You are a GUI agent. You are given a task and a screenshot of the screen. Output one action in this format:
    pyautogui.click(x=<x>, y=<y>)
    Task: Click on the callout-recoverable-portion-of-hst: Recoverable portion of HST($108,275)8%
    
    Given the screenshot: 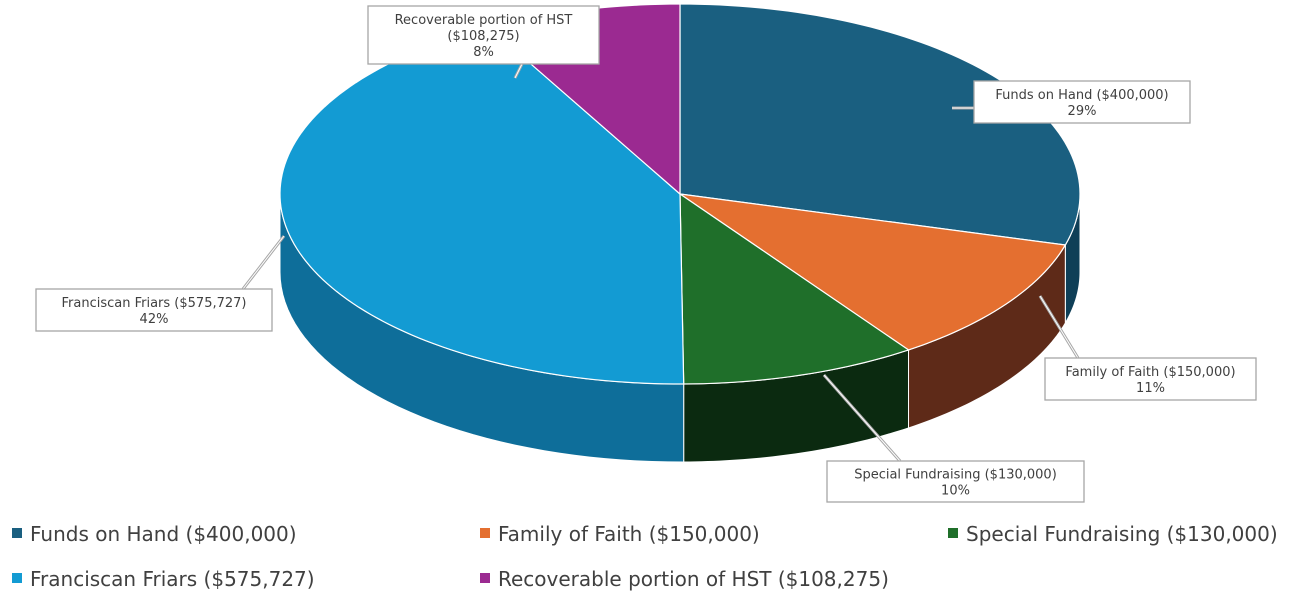 What is the action you would take?
    pyautogui.click(x=483, y=42)
    